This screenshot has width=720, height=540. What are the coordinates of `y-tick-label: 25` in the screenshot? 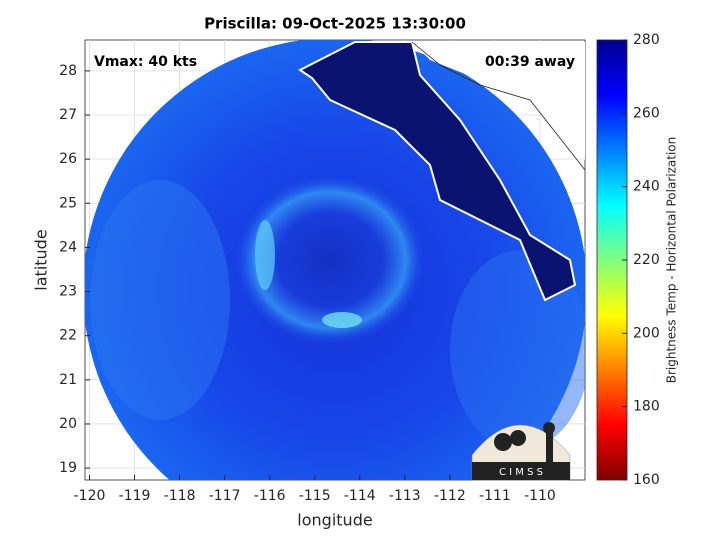 It's located at (68, 203).